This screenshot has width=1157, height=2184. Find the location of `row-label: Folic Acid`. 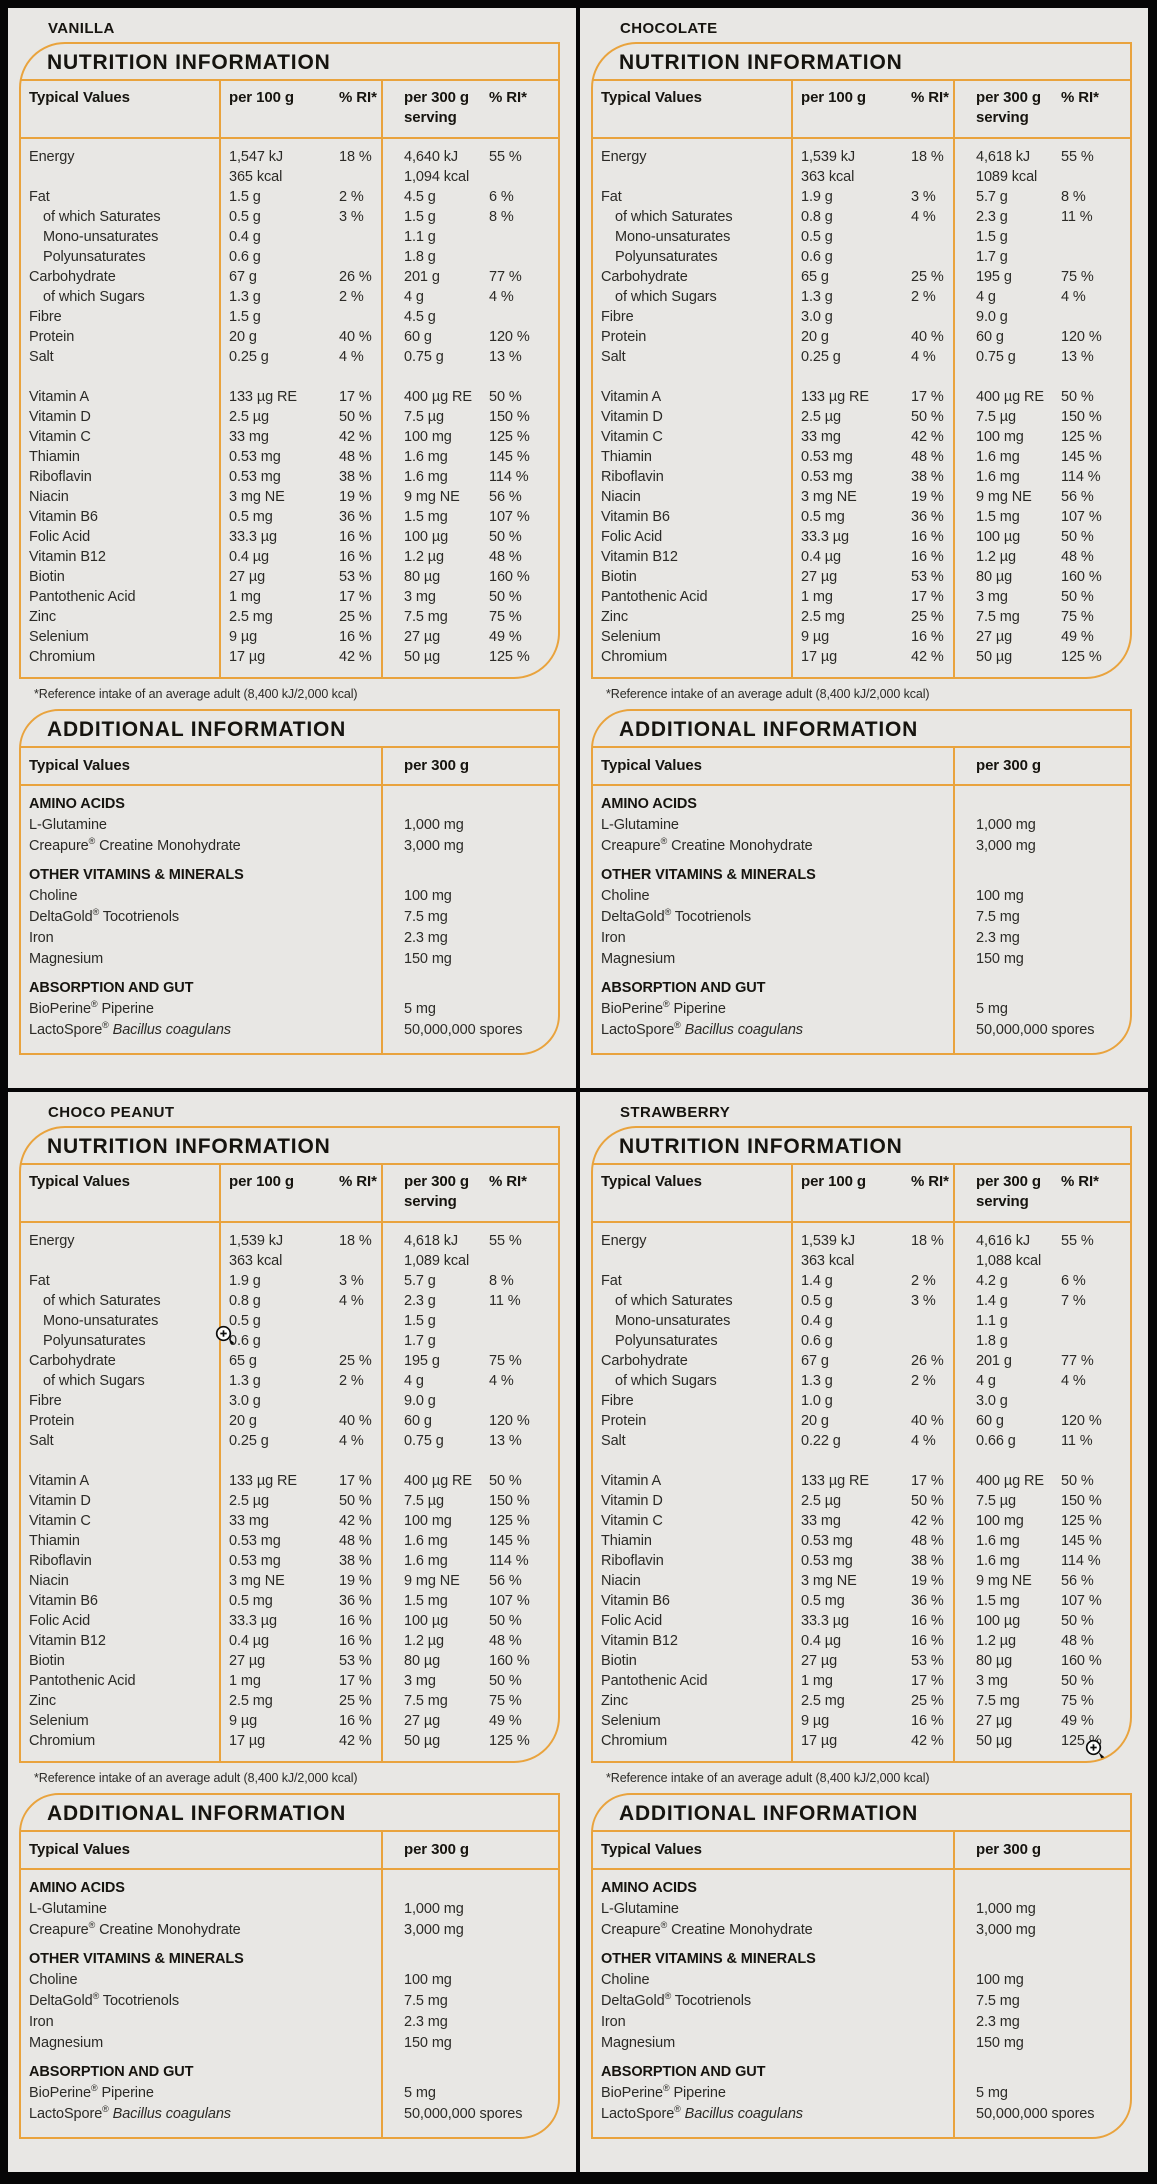

row-label: Folic Acid is located at coordinates (632, 537).